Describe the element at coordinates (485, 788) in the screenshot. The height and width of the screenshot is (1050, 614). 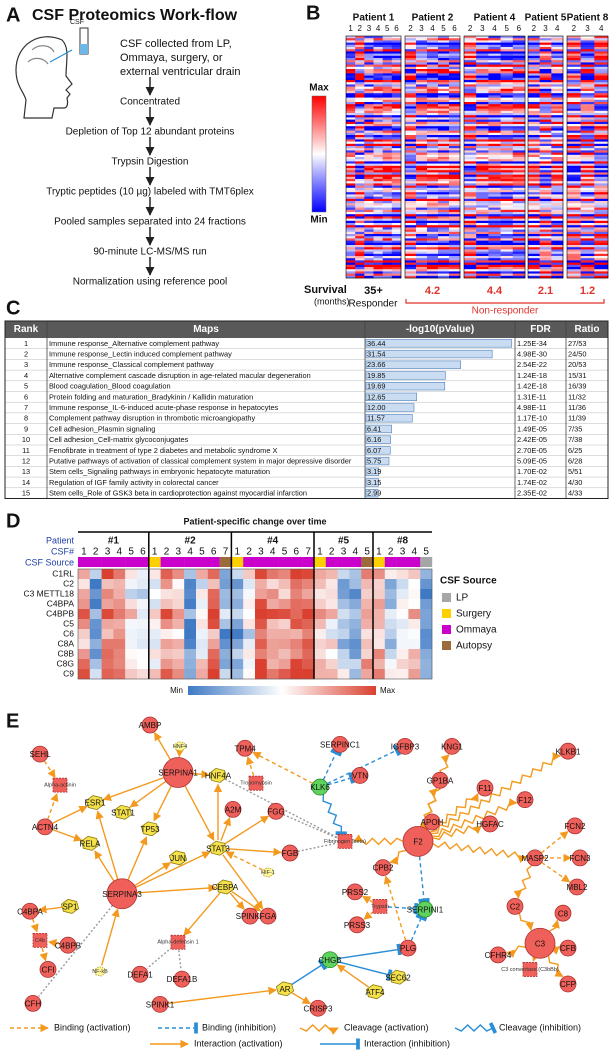
I see `node-label: F11` at that location.